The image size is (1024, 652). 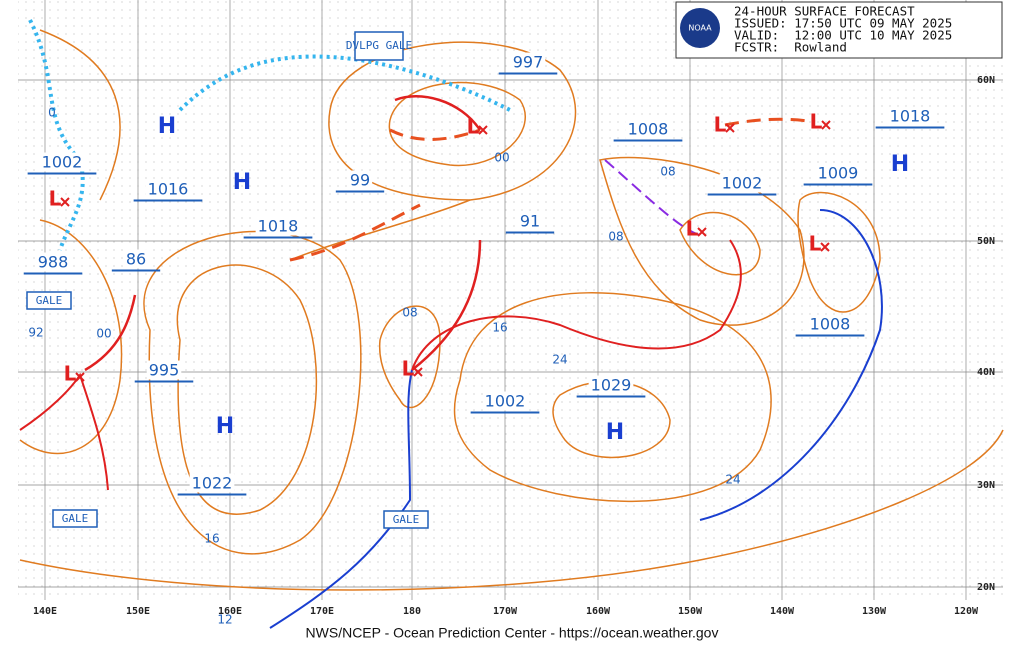 What do you see at coordinates (35, 333) in the screenshot?
I see `isobar-label: 92` at bounding box center [35, 333].